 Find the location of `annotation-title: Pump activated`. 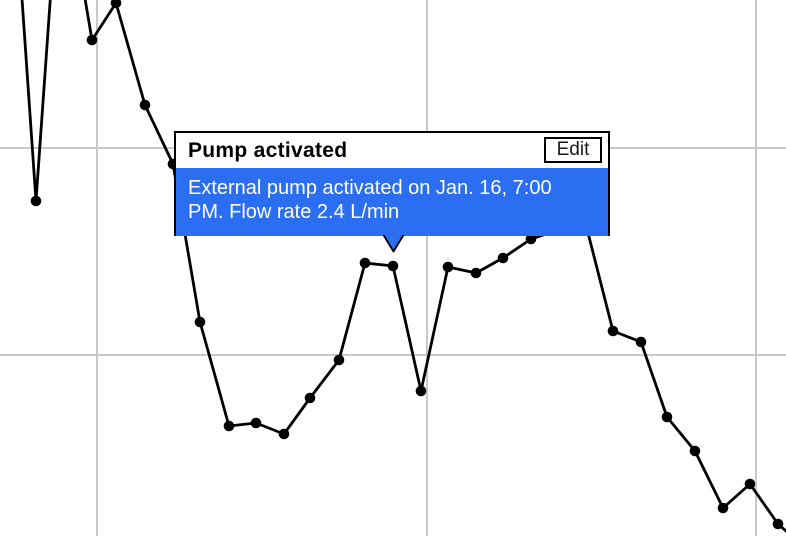

annotation-title: Pump activated is located at coordinates (268, 150).